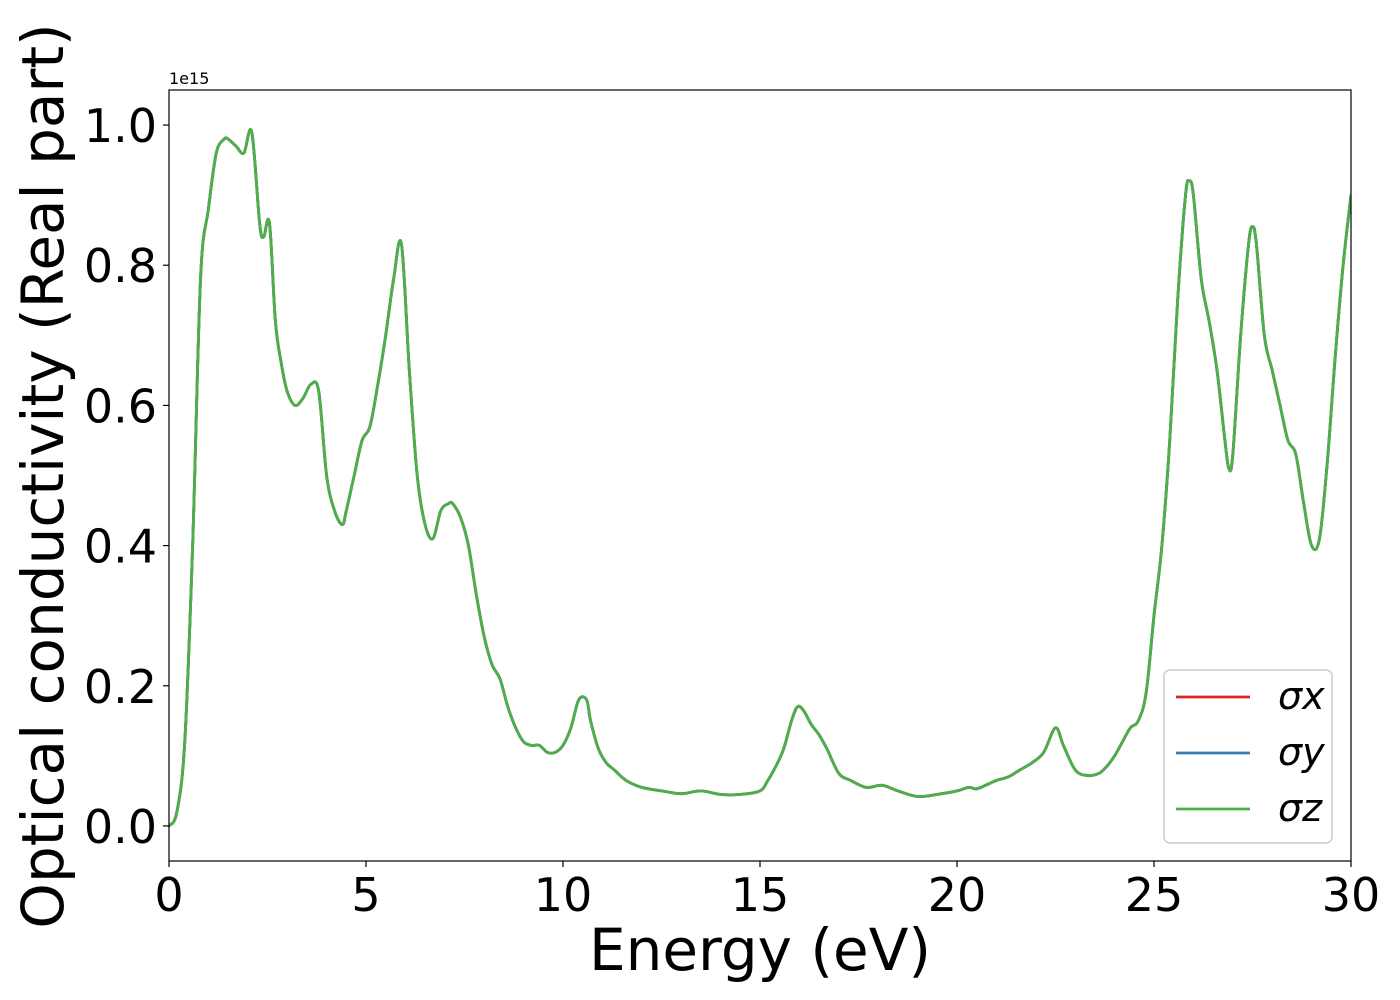  Describe the element at coordinates (120, 687) in the screenshot. I see `y-tick-label: 0.2` at that location.